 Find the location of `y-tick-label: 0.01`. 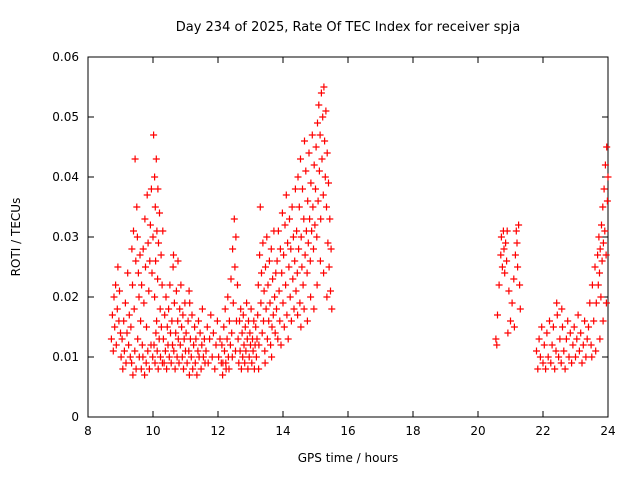

y-tick-label: 0.01 is located at coordinates (65, 357).